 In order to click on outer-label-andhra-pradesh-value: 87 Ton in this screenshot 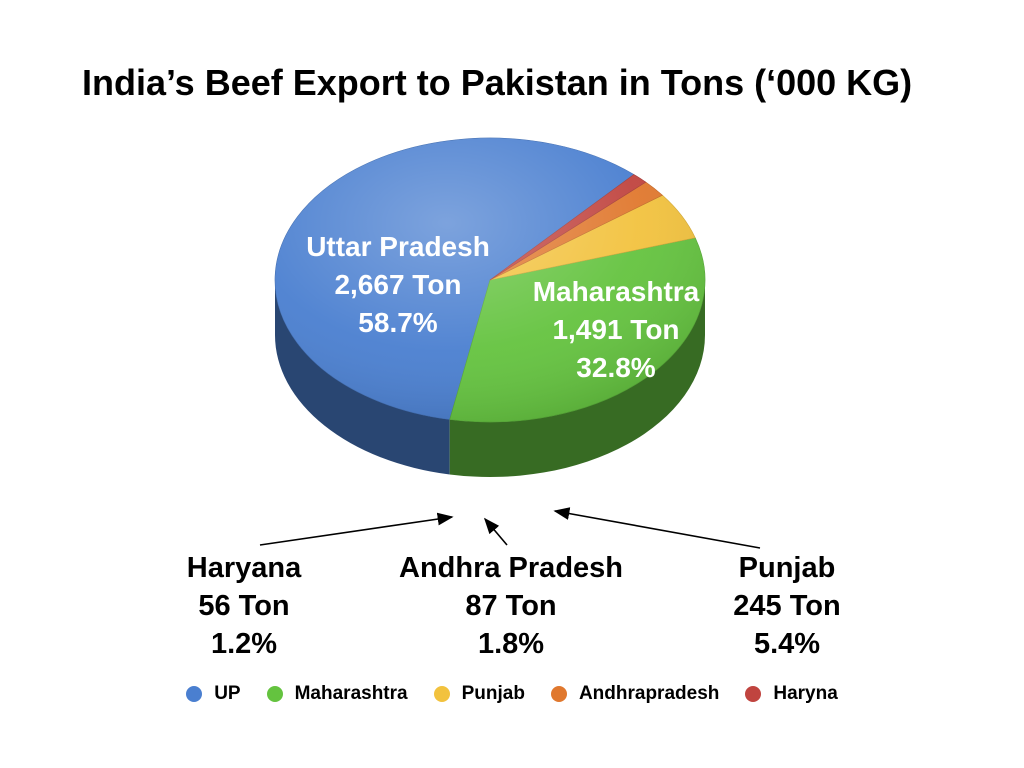, I will do `click(510, 606)`.